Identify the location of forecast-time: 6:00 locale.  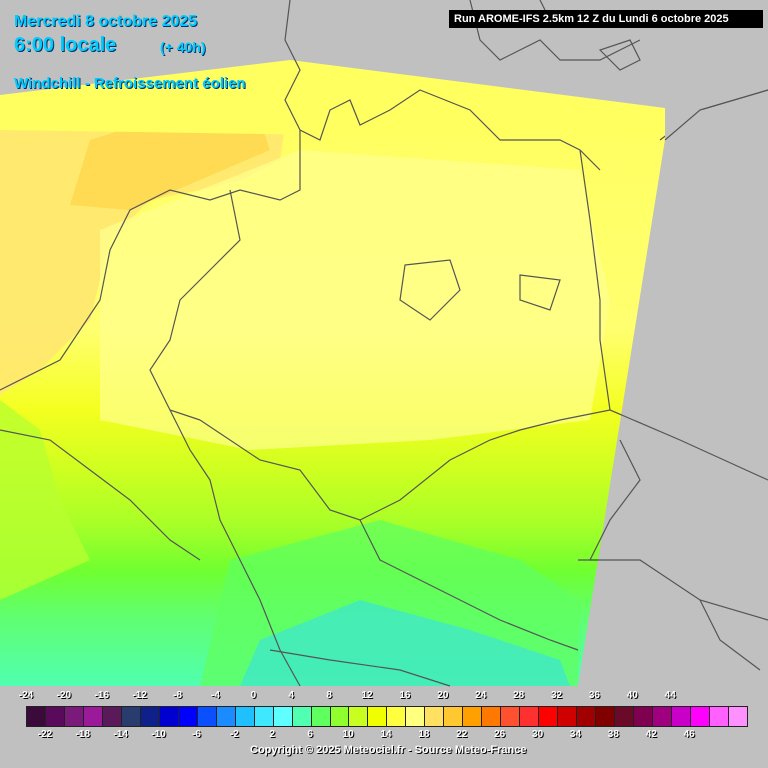
(65, 45).